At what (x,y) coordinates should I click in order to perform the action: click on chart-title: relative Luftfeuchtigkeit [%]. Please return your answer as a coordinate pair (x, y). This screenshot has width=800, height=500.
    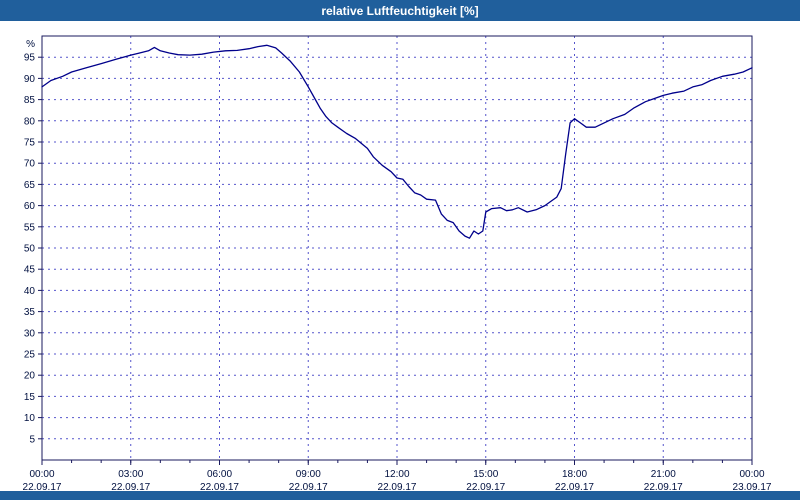
    Looking at the image, I should click on (400, 10).